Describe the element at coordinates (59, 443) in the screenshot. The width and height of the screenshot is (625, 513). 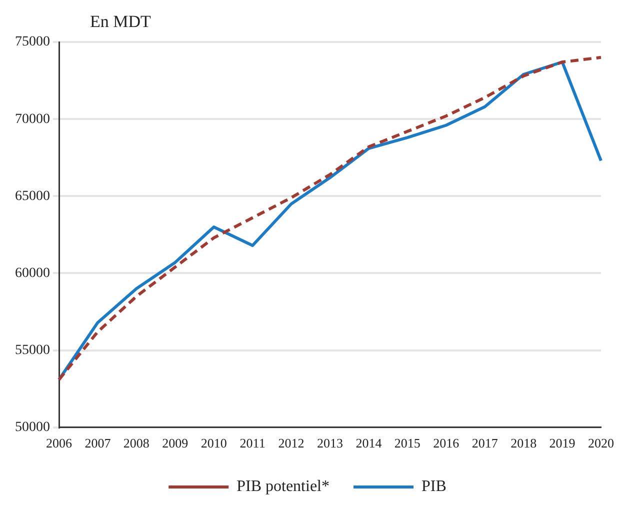
I see `x-tick-label: 2006` at that location.